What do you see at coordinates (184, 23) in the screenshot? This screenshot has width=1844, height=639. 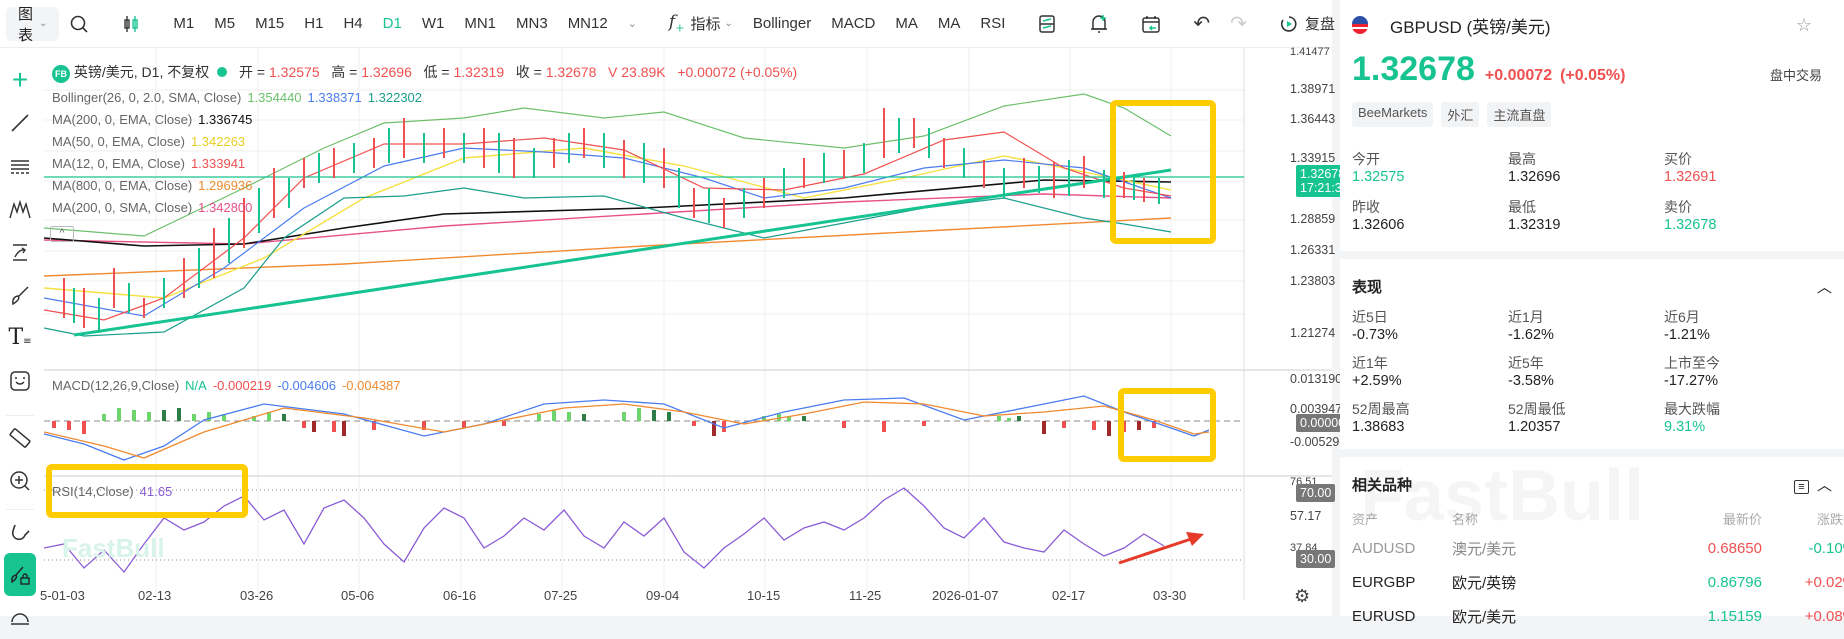 I see `tf-M1: M1` at bounding box center [184, 23].